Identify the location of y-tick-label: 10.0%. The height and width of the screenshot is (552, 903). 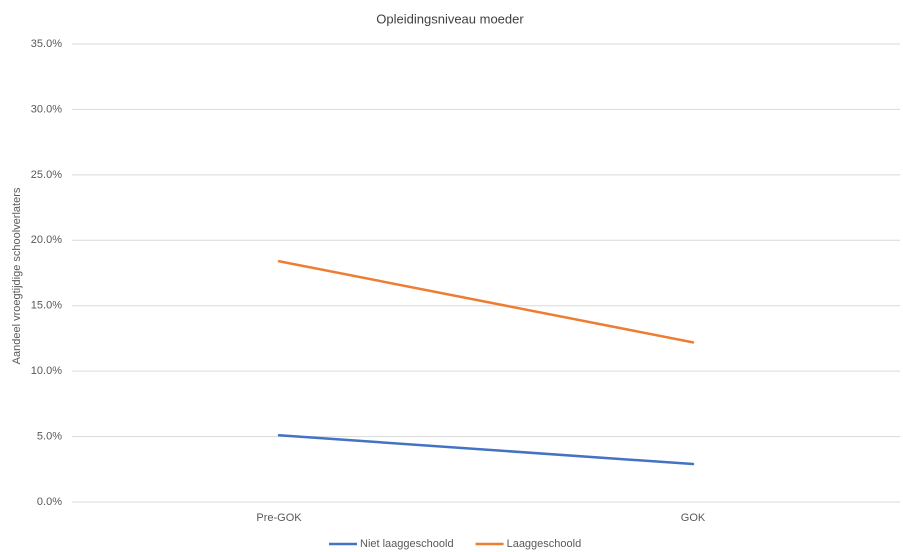
(46, 371).